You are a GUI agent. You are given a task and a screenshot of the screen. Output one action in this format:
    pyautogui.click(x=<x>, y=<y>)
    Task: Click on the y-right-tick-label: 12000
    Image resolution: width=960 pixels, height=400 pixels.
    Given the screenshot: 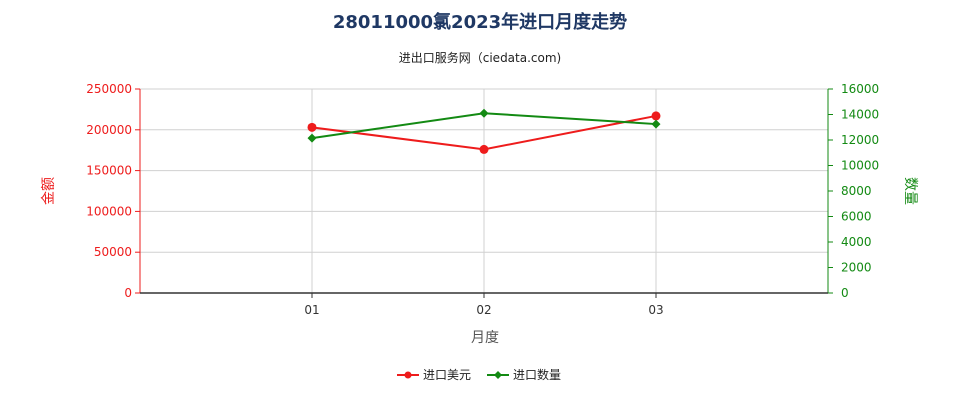 What is the action you would take?
    pyautogui.click(x=860, y=140)
    